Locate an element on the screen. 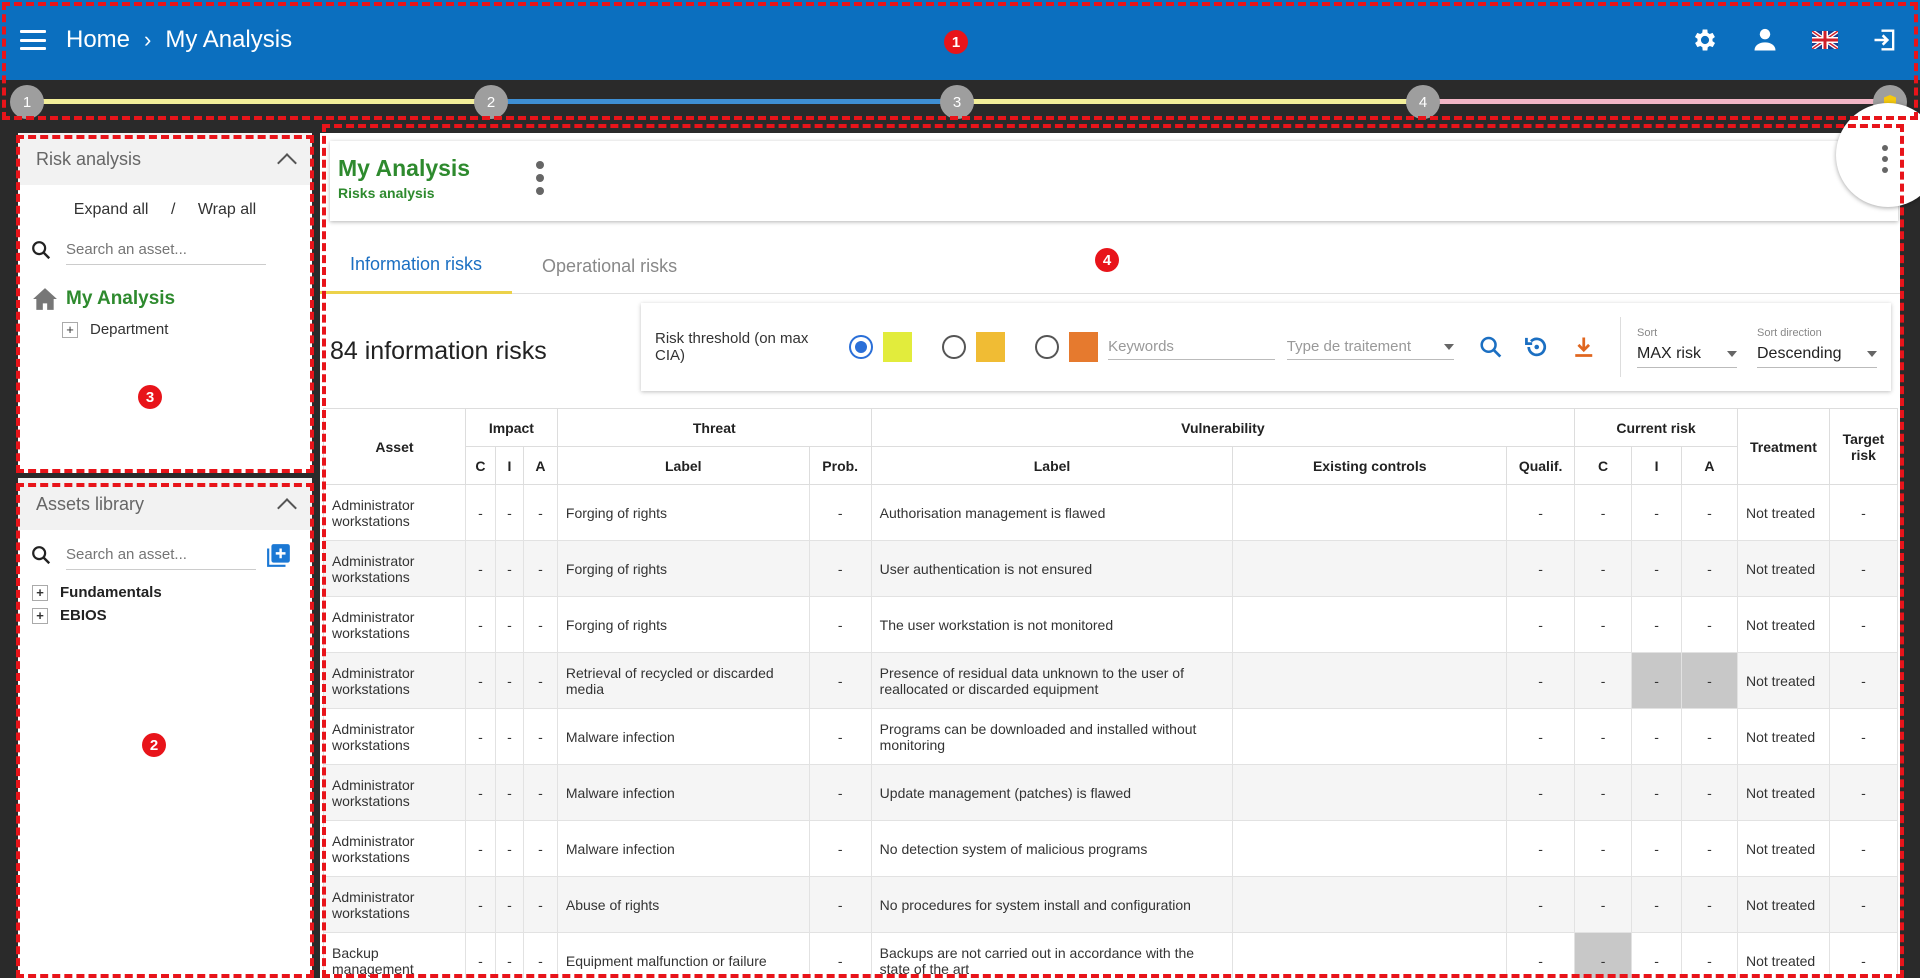 The image size is (1920, 978). cell-prob: - is located at coordinates (840, 736).